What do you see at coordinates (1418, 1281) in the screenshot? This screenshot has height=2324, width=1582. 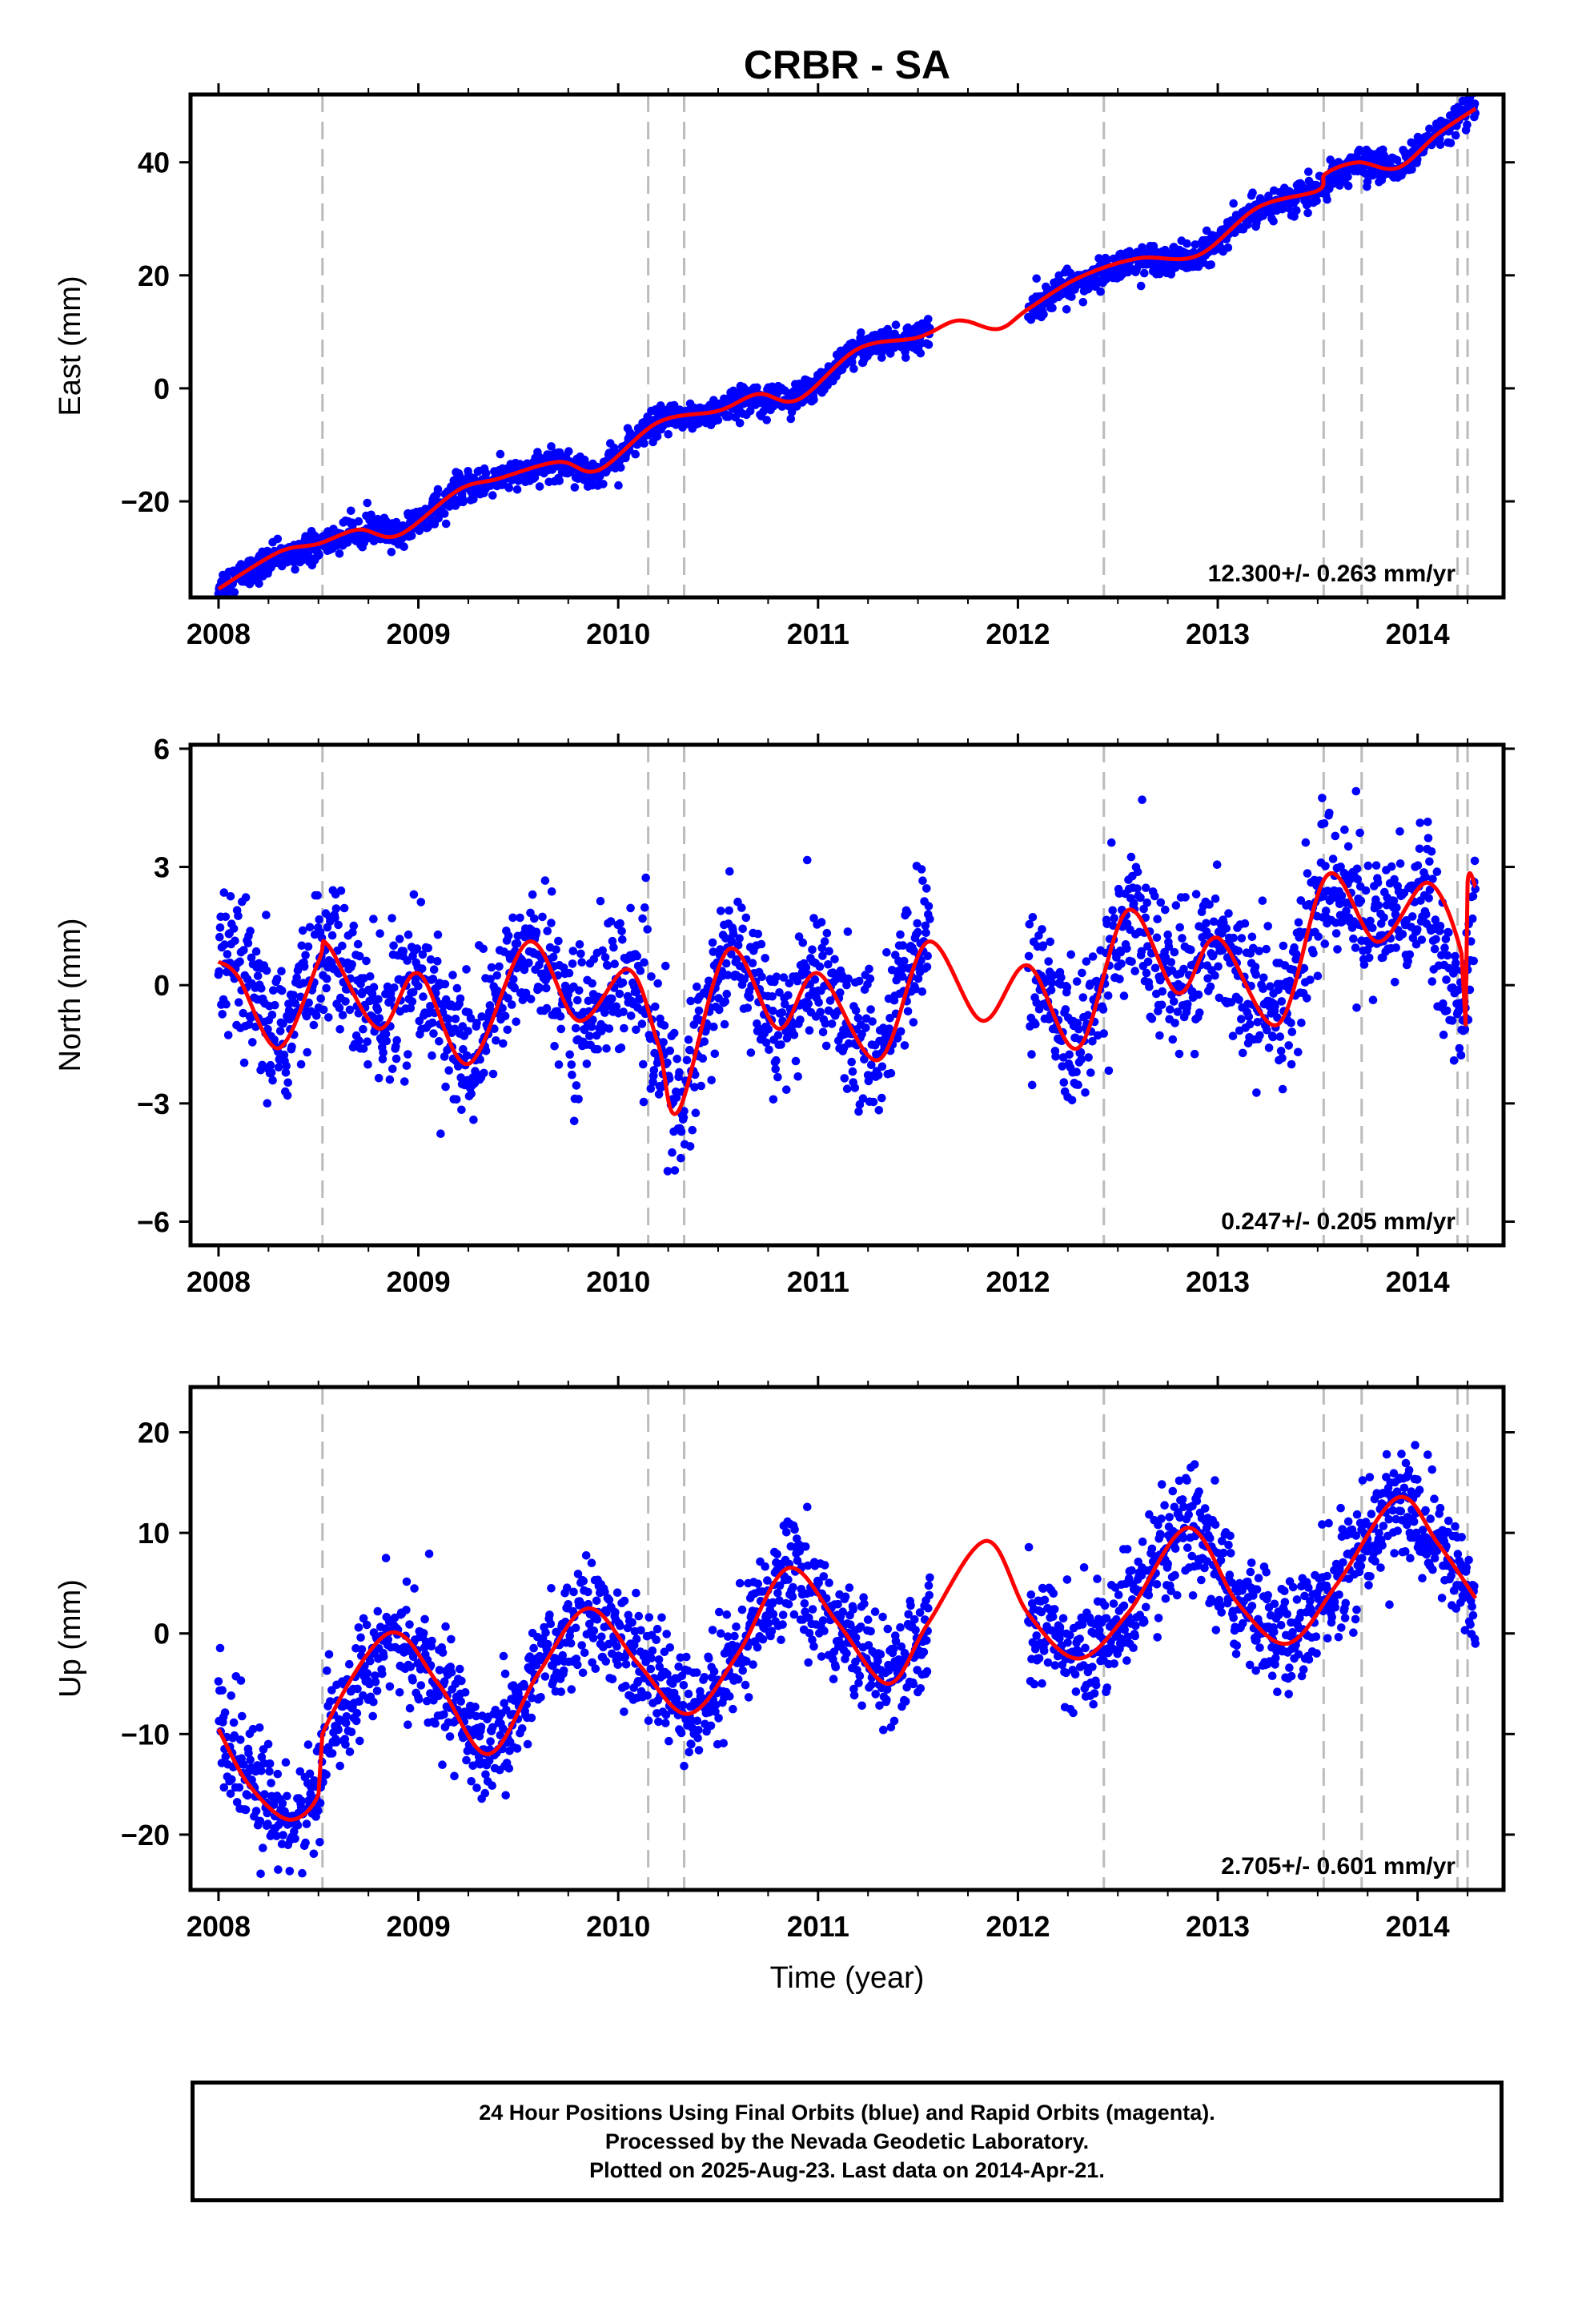 I see `x-tick-label: 2014` at bounding box center [1418, 1281].